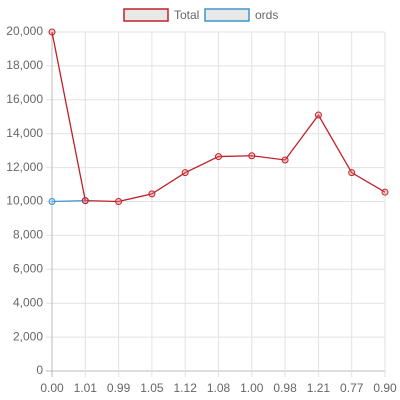 Image resolution: width=400 pixels, height=400 pixels. What do you see at coordinates (28, 336) in the screenshot?
I see `y-tick-label: 2,000` at bounding box center [28, 336].